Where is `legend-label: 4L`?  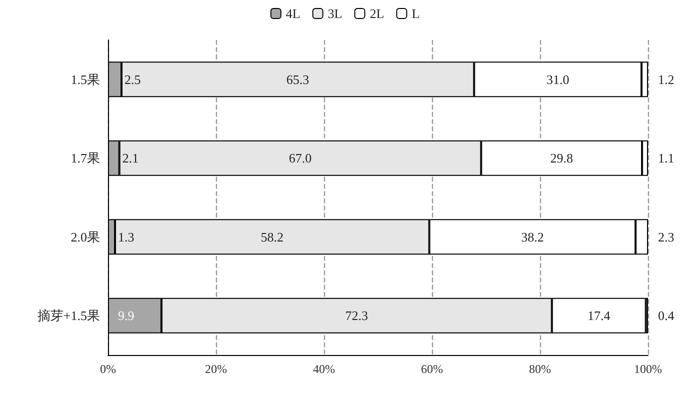
legend-label: 4L is located at coordinates (293, 13).